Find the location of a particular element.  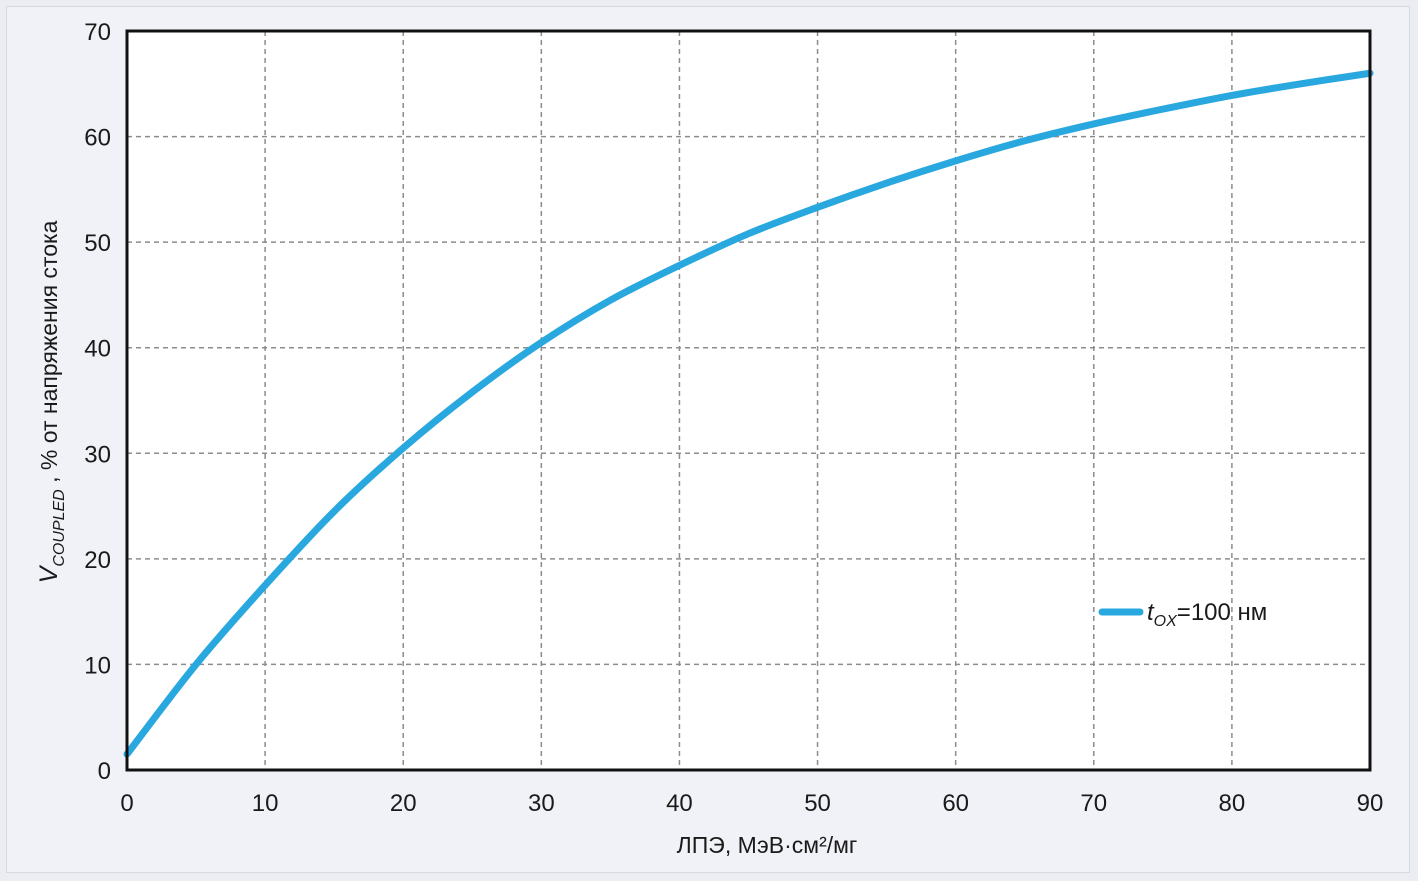

y-tick-label: 10 is located at coordinates (97, 665).